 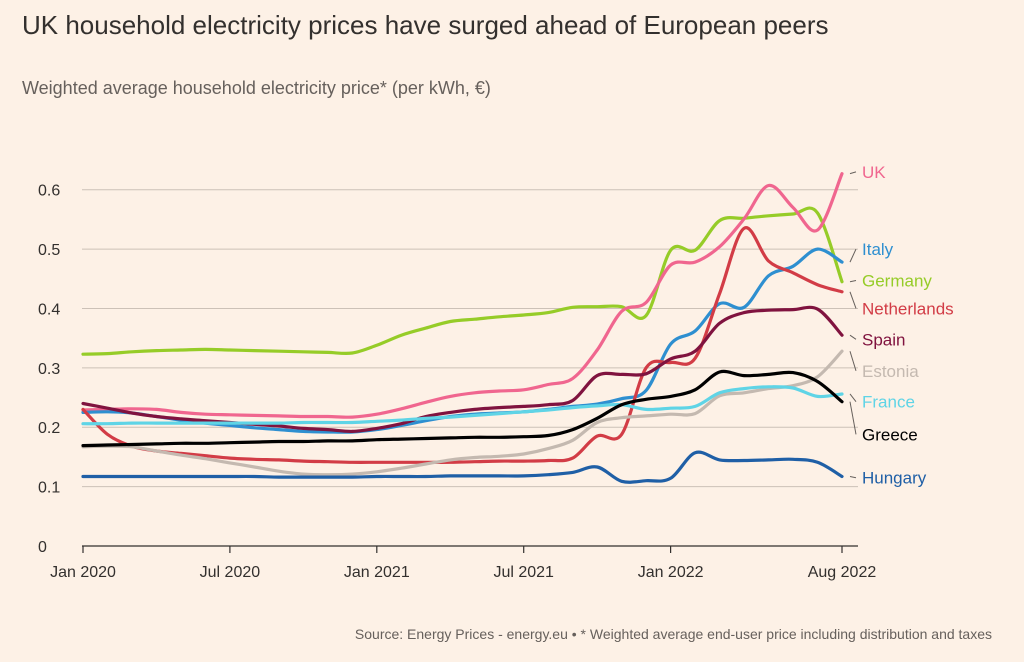 I want to click on y-tick-label: 0, so click(x=42, y=547).